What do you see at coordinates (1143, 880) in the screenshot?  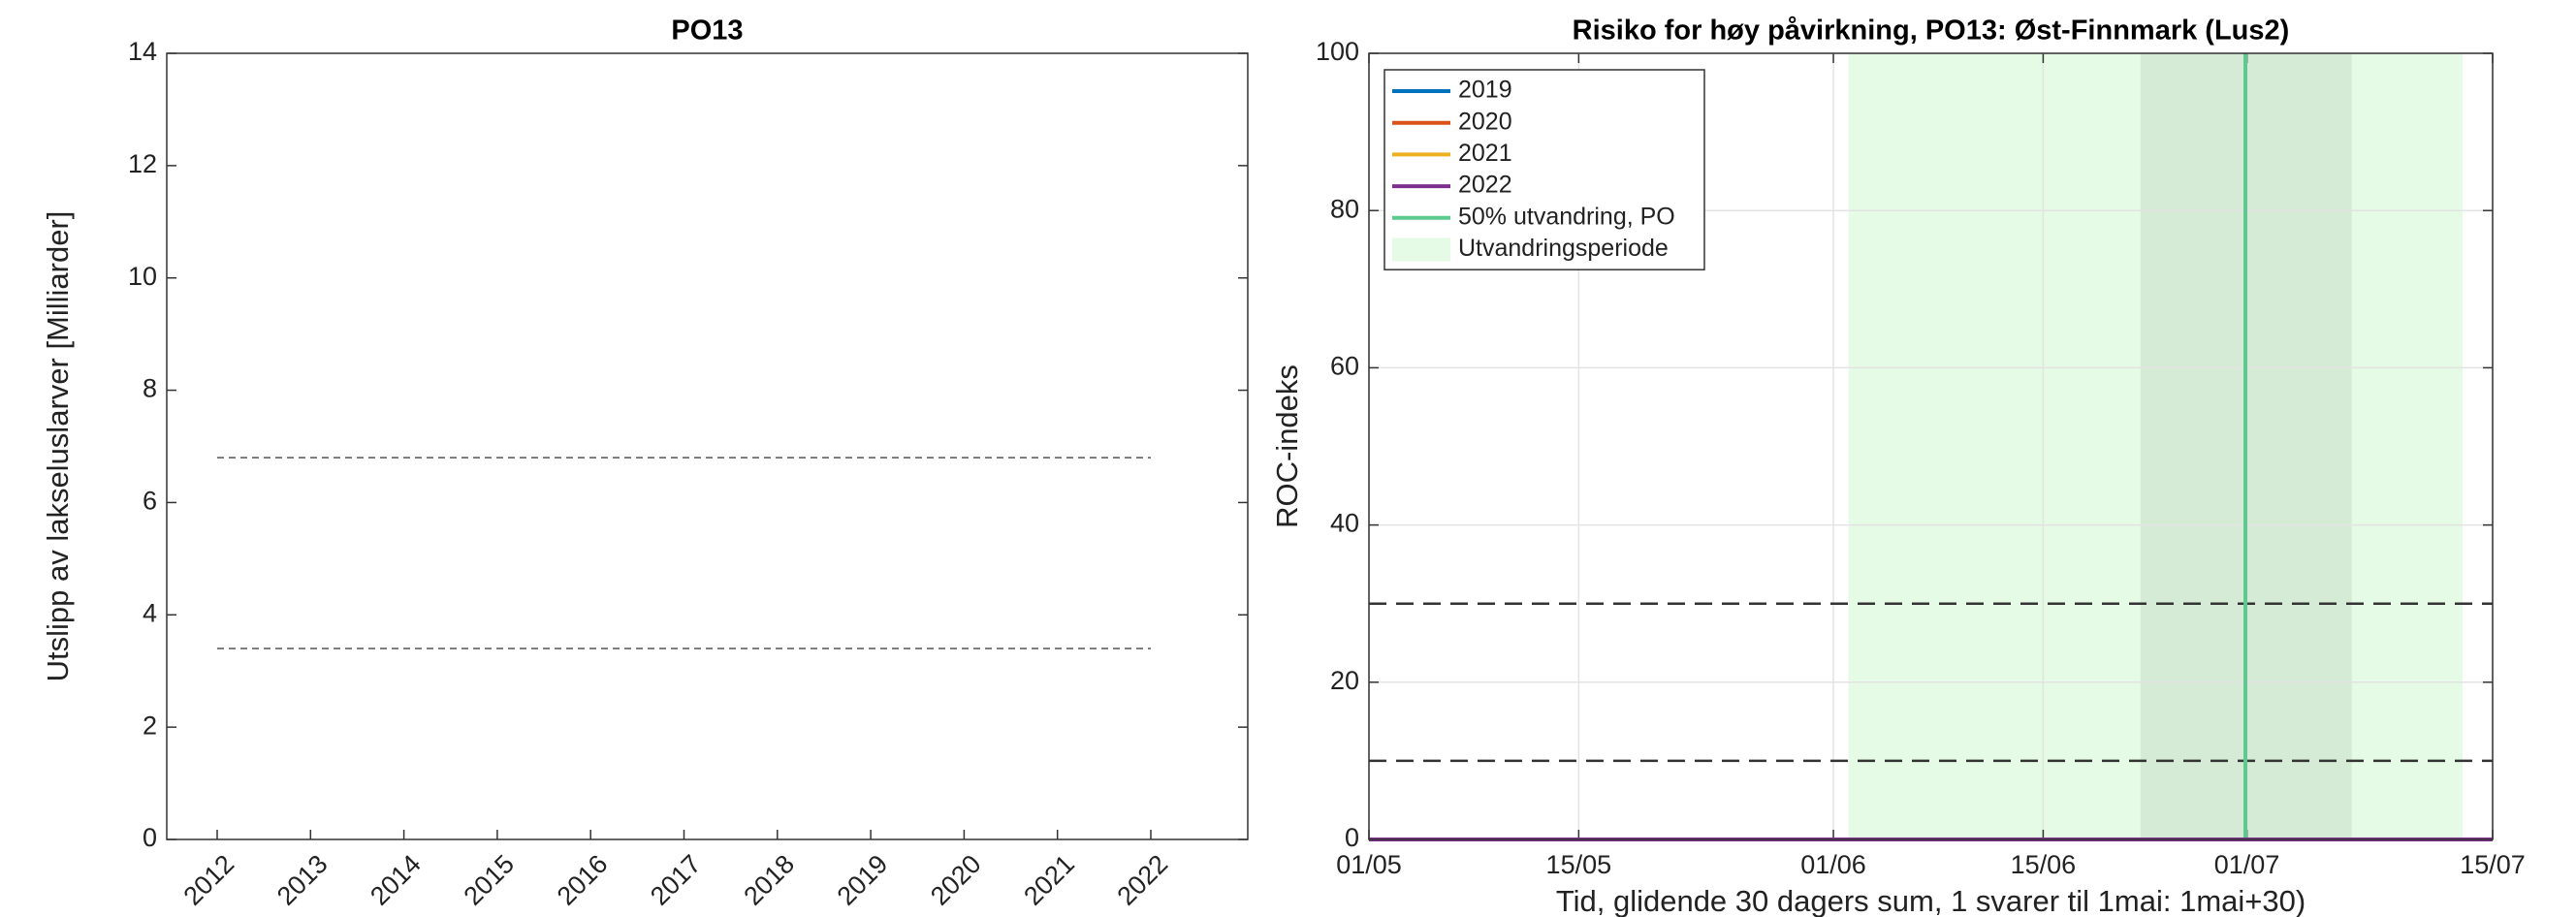 I see `x-tick-label: 2022` at bounding box center [1143, 880].